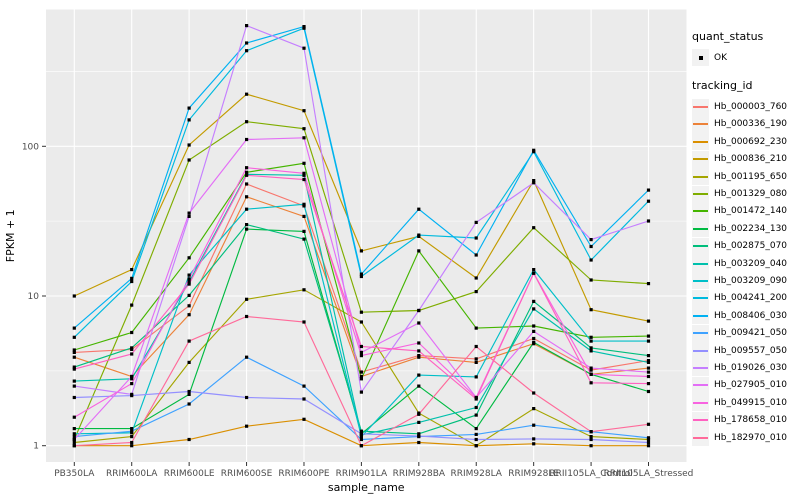 This screenshot has width=800, height=500. I want to click on legend-label: Hb_000836_210, so click(751, 159).